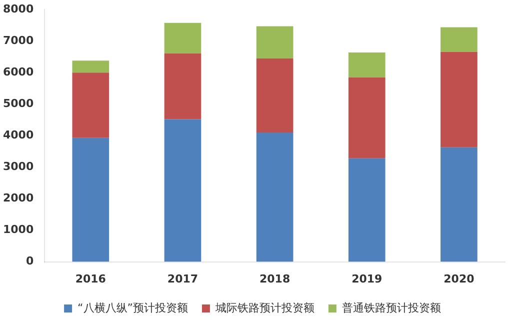 Image resolution: width=513 pixels, height=324 pixels. What do you see at coordinates (18, 135) in the screenshot?
I see `y-tick-label: 4000` at bounding box center [18, 135].